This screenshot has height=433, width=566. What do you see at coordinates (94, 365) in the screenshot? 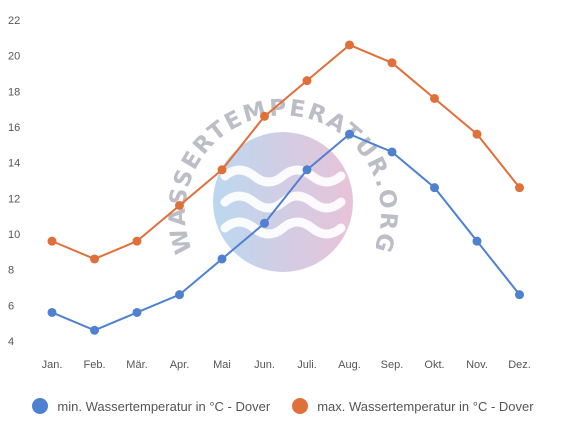
I see `x-tick-label: Feb.` at bounding box center [94, 365].